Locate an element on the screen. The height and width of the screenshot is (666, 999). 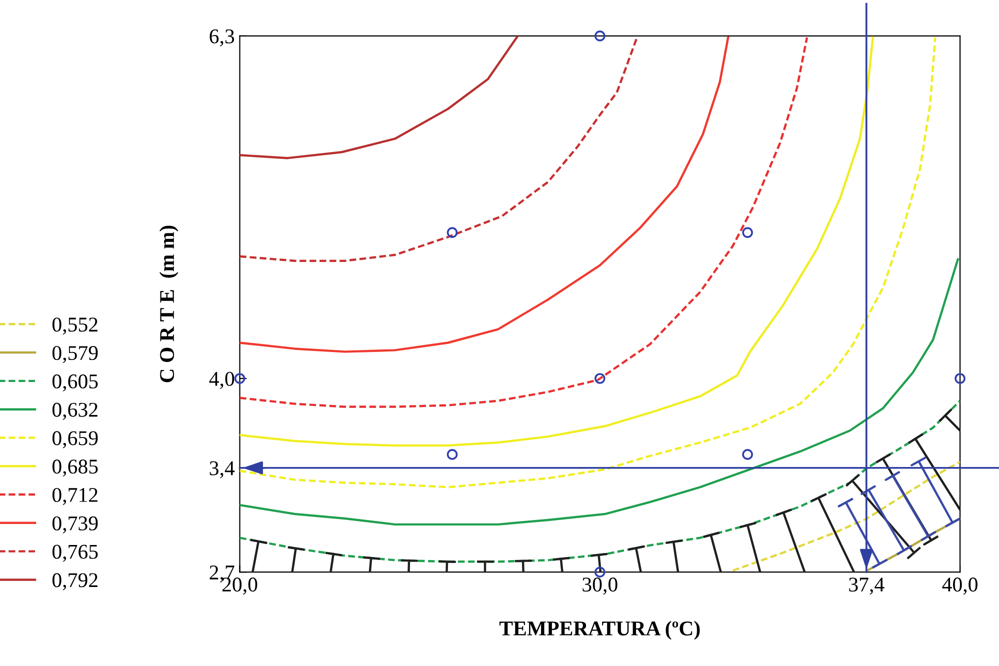
legend-label: 0,739 is located at coordinates (75, 525).